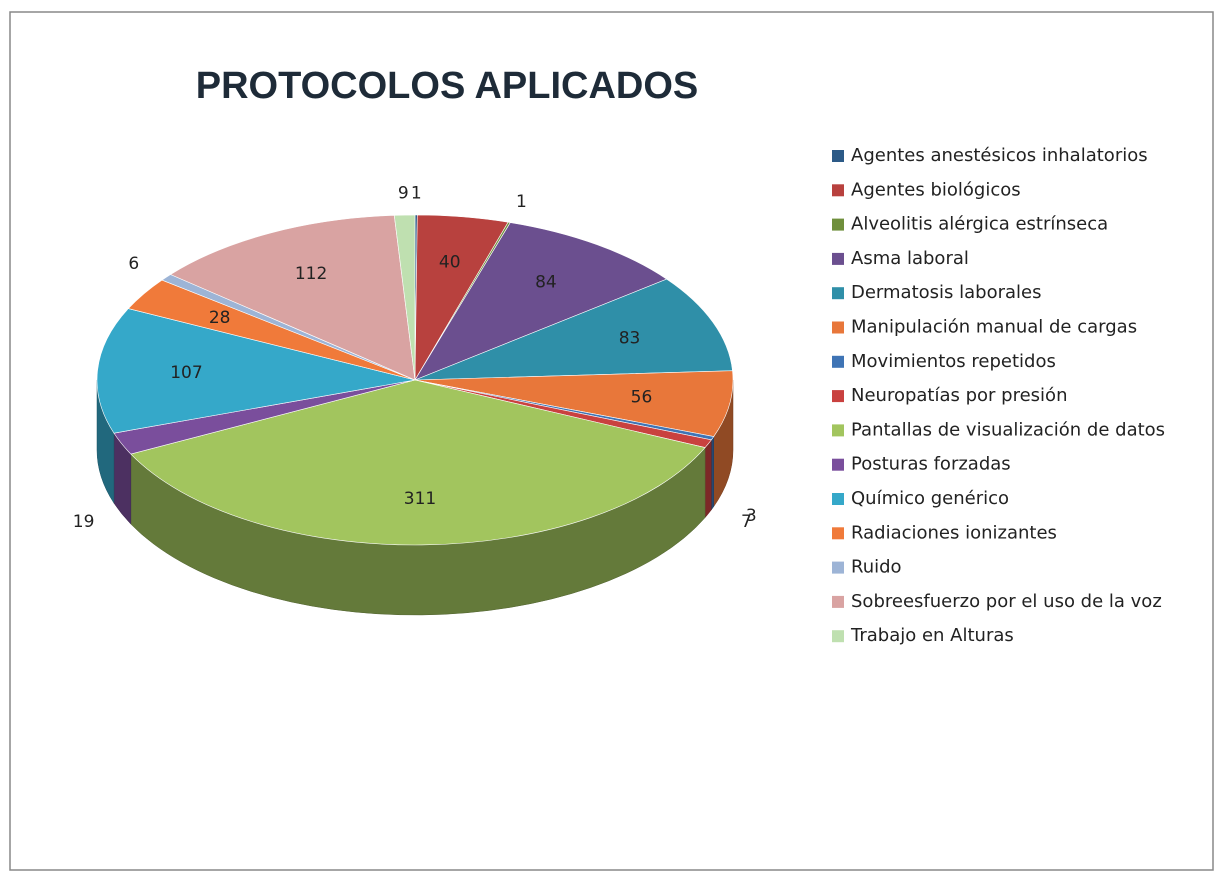  What do you see at coordinates (450, 263) in the screenshot?
I see `data-label: 40` at bounding box center [450, 263].